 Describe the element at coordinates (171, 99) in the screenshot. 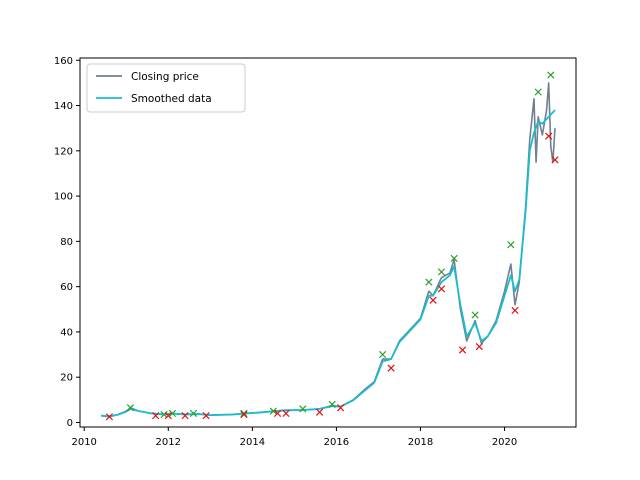

I see `legend-label-smoothed-data: Smoothed data` at that location.